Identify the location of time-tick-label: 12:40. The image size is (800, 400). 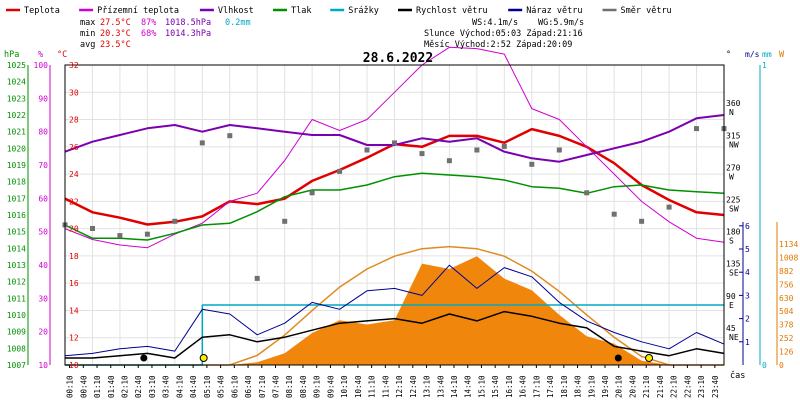
(413, 386).